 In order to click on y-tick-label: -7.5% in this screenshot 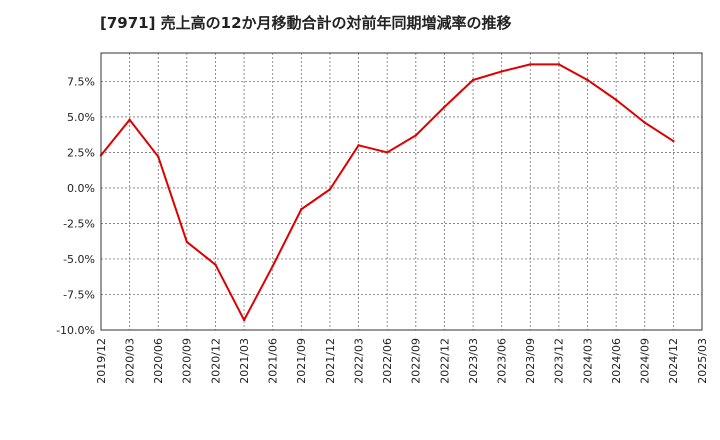, I will do `click(79, 294)`.